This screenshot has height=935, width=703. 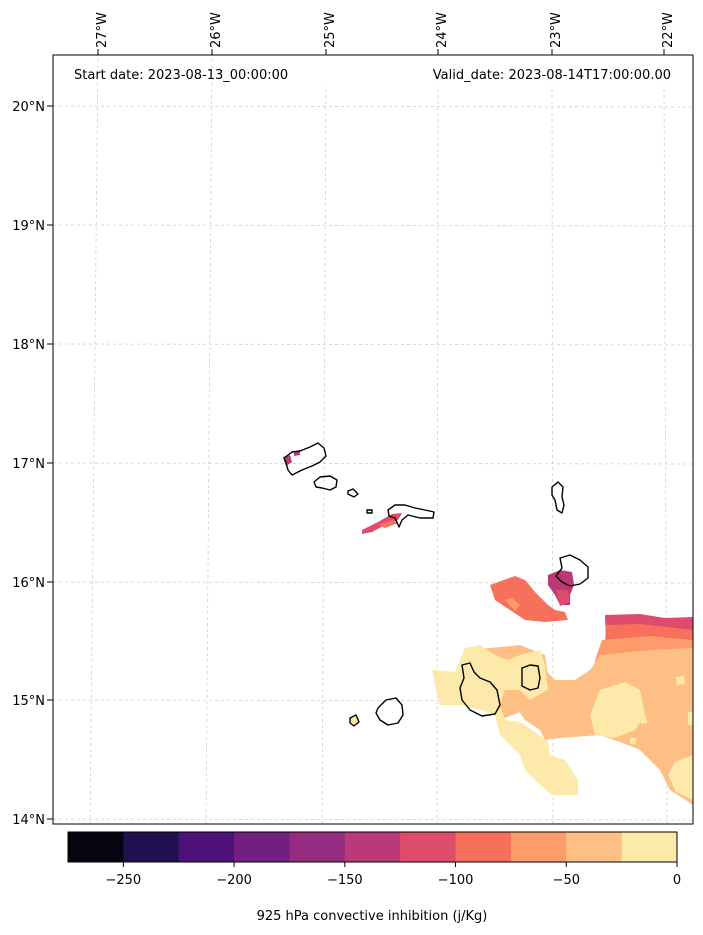 What do you see at coordinates (28, 820) in the screenshot?
I see `lat-tick-14n: 14°N` at bounding box center [28, 820].